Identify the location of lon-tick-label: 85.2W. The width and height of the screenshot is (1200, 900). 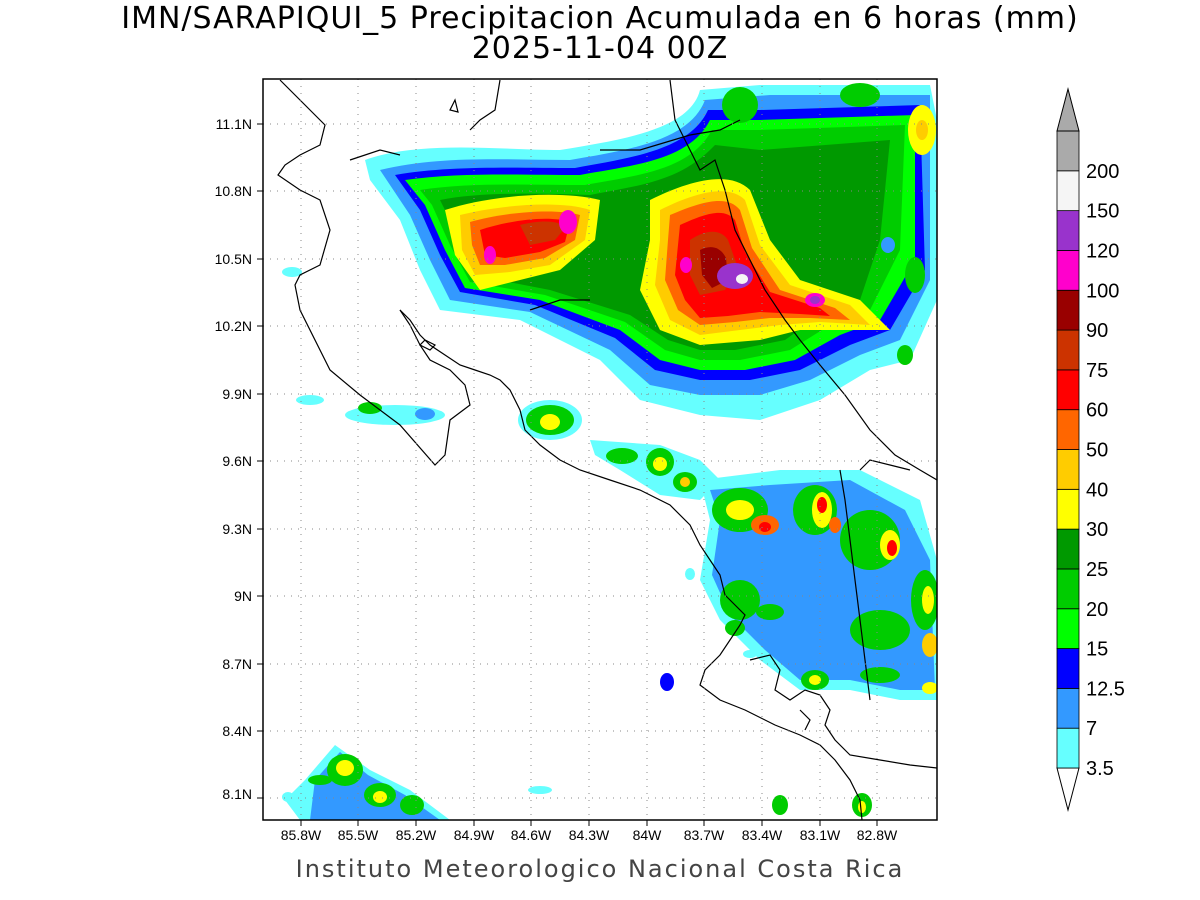
(416, 835).